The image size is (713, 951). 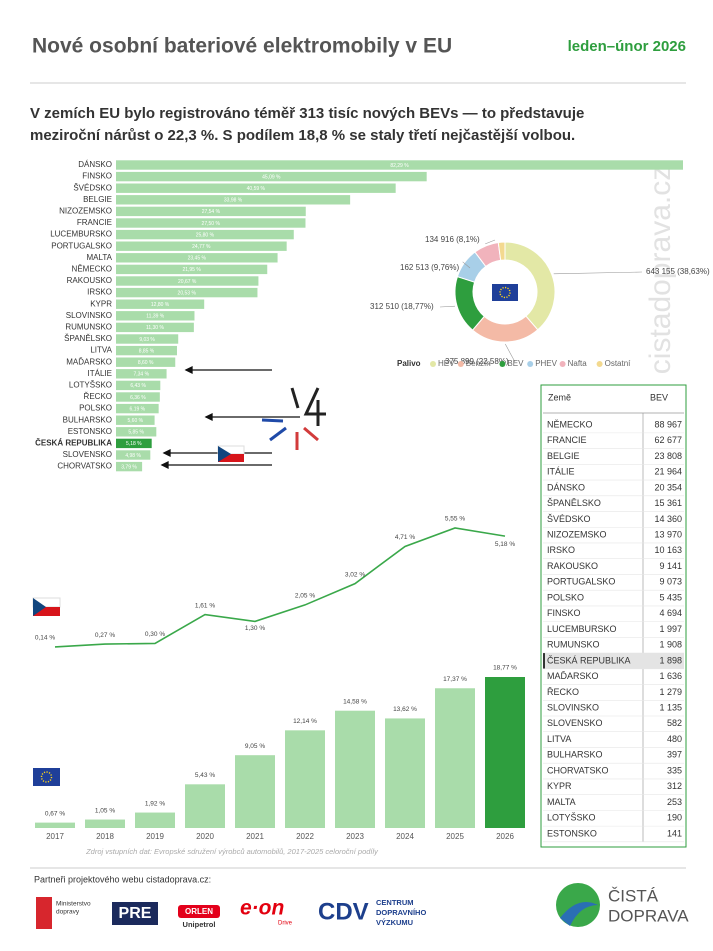 What do you see at coordinates (674, 833) in the screenshot?
I see `table-cell: 141` at bounding box center [674, 833].